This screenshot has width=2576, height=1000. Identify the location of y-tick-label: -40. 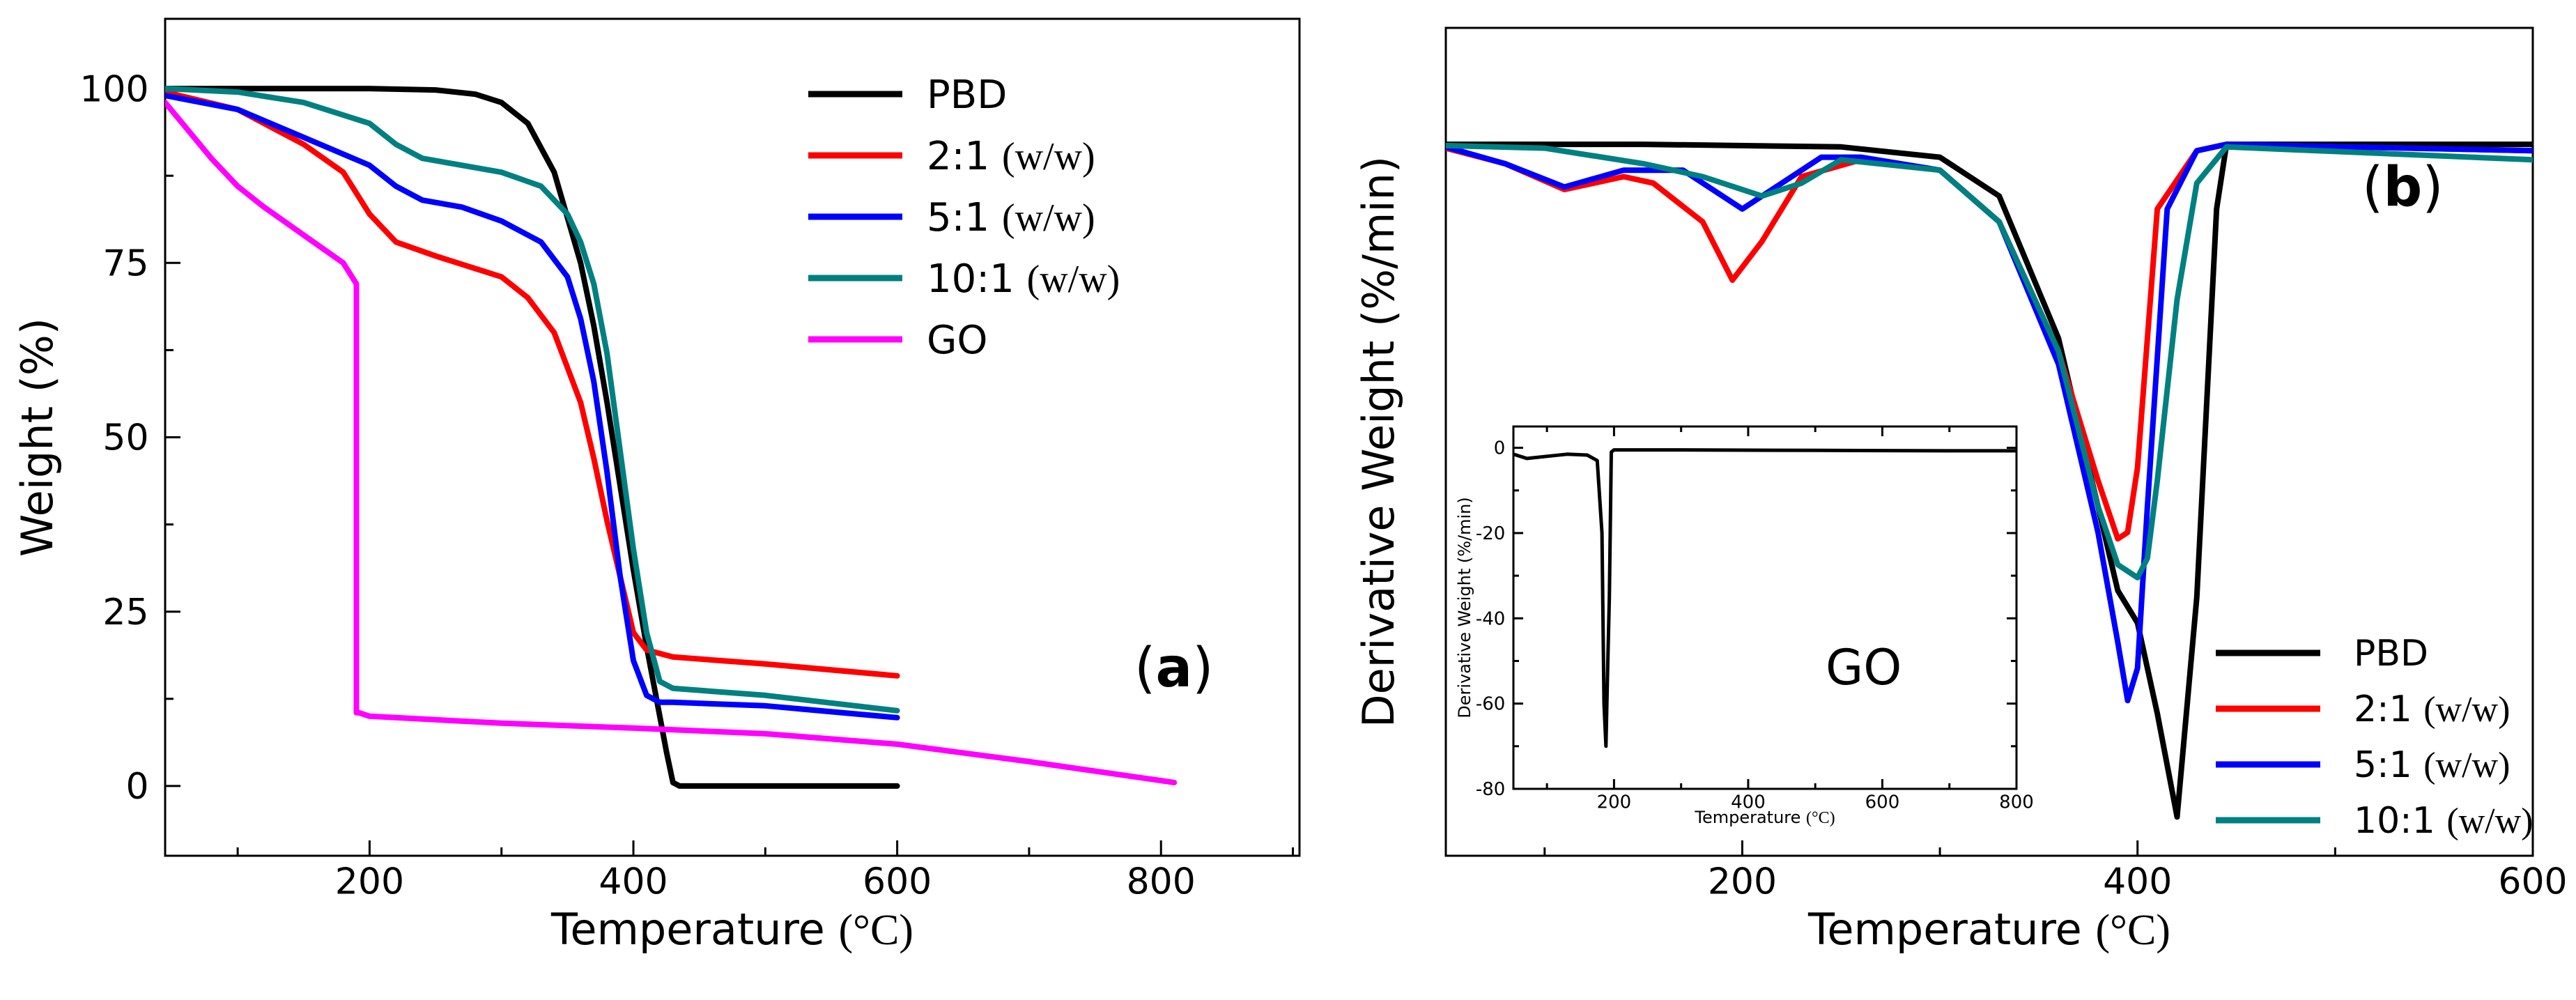
(1490, 618).